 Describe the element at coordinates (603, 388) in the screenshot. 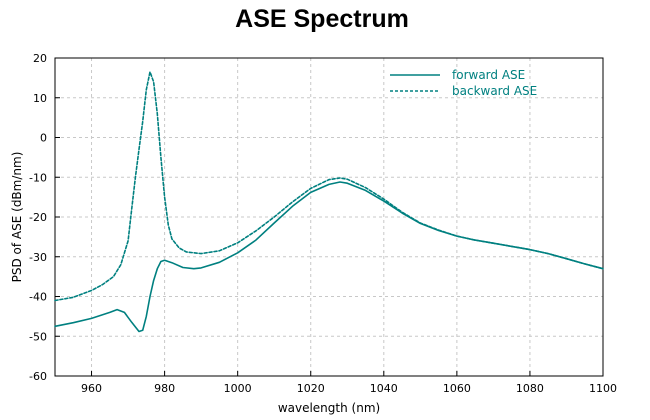

I see `x-tick-label: 1100` at that location.